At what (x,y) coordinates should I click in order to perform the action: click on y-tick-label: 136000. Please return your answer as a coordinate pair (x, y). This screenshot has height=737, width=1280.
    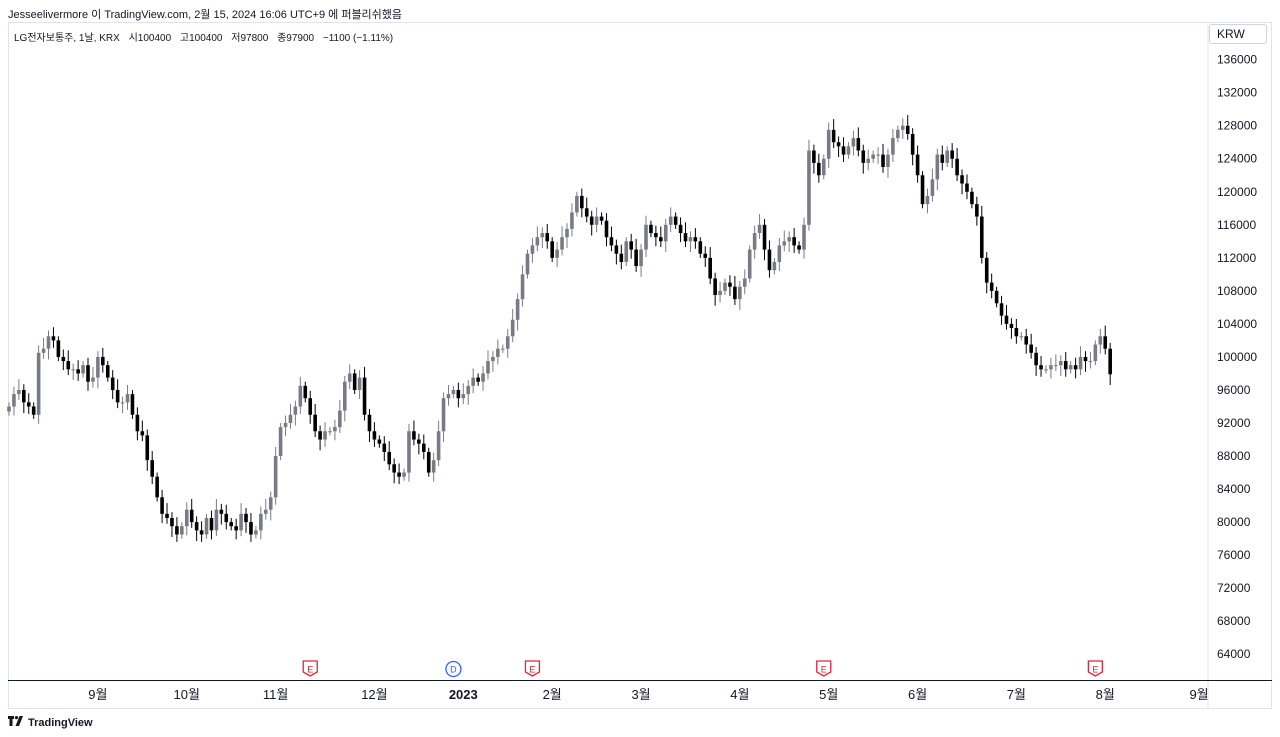
    Looking at the image, I should click on (1237, 60).